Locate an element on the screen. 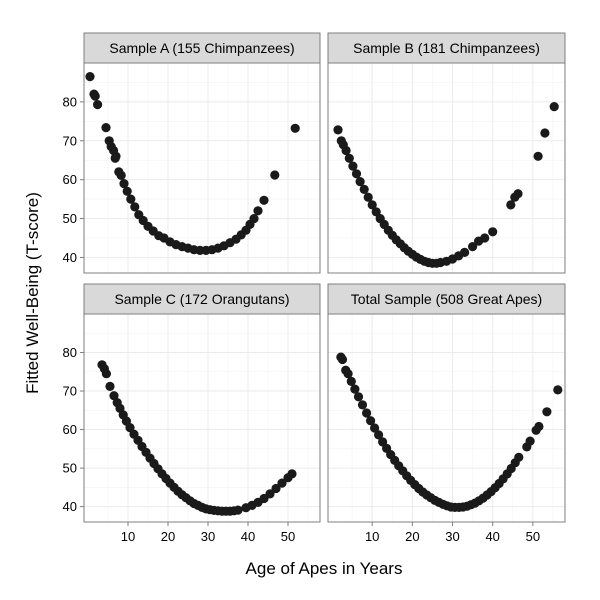 This screenshot has height=600, width=600. facet-title: Sample A (155 Chimpanzees) is located at coordinates (201, 48).